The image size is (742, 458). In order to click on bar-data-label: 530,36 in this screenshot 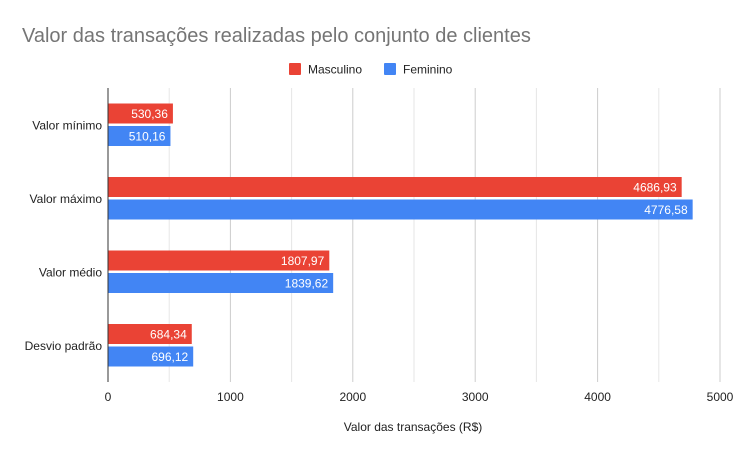, I will do `click(149, 114)`.